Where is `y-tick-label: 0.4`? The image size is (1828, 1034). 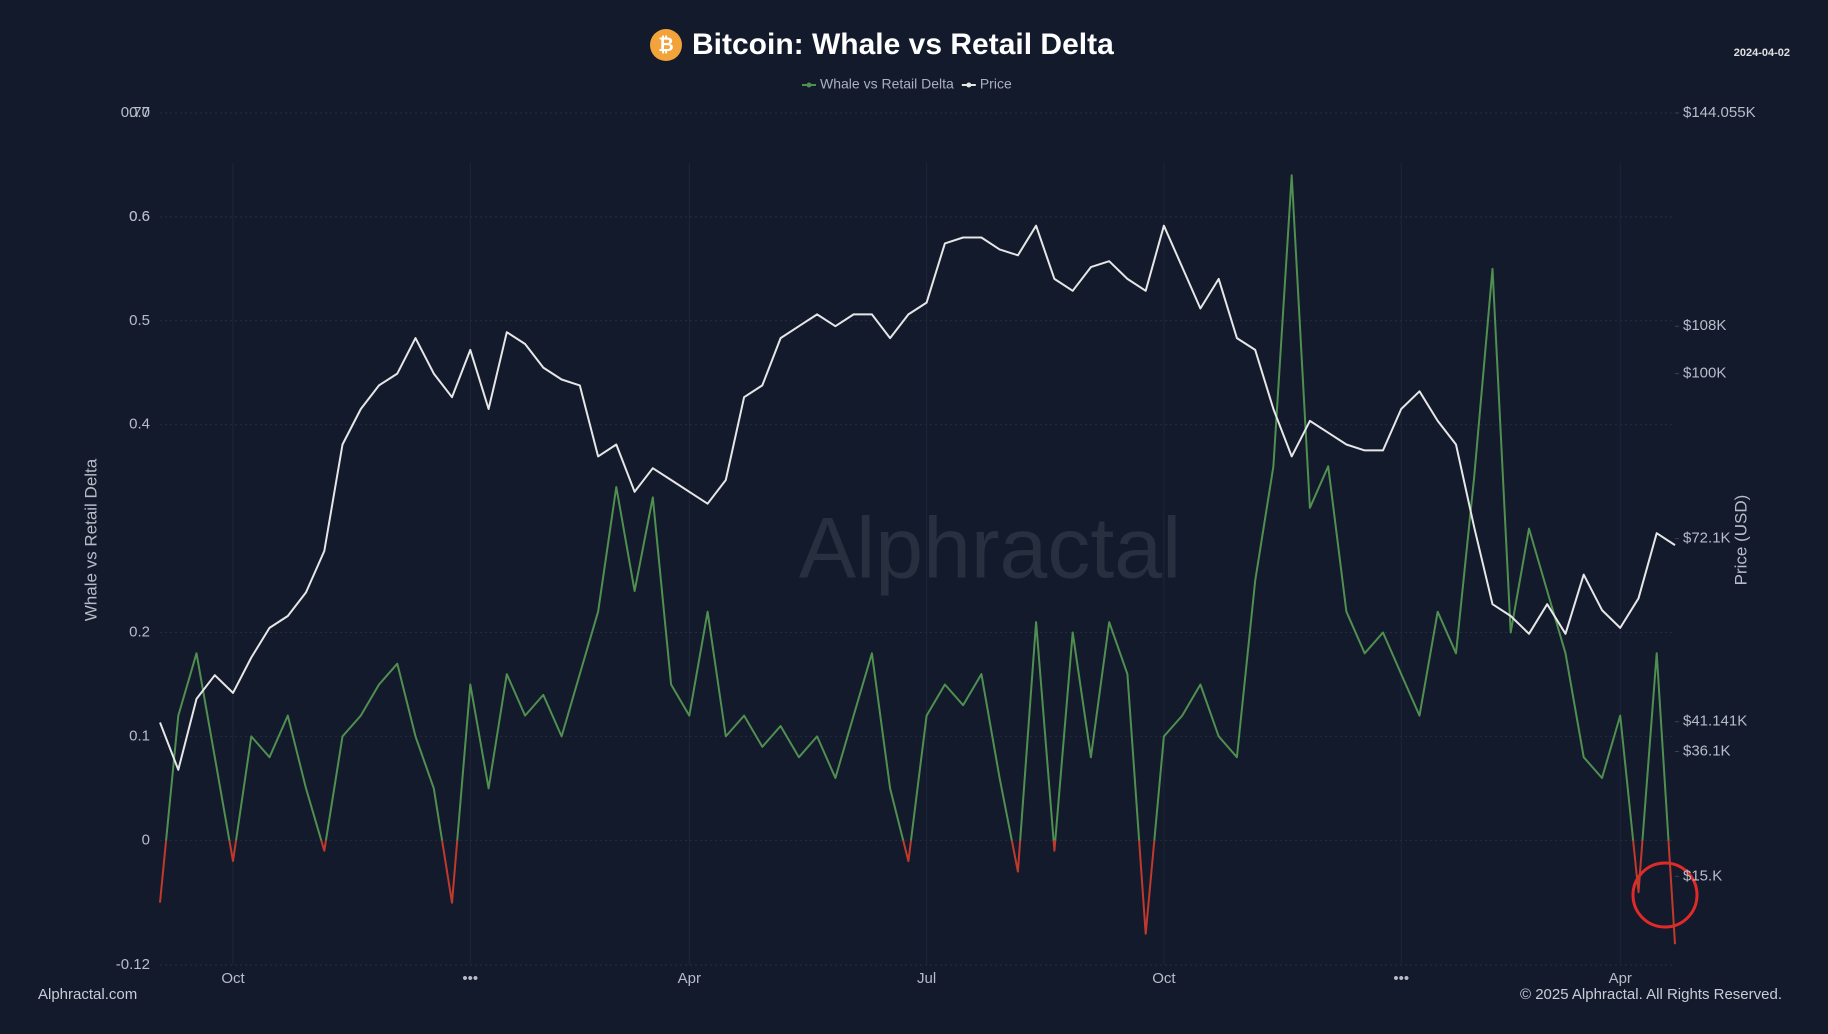
y-tick-label: 0.4 is located at coordinates (139, 424).